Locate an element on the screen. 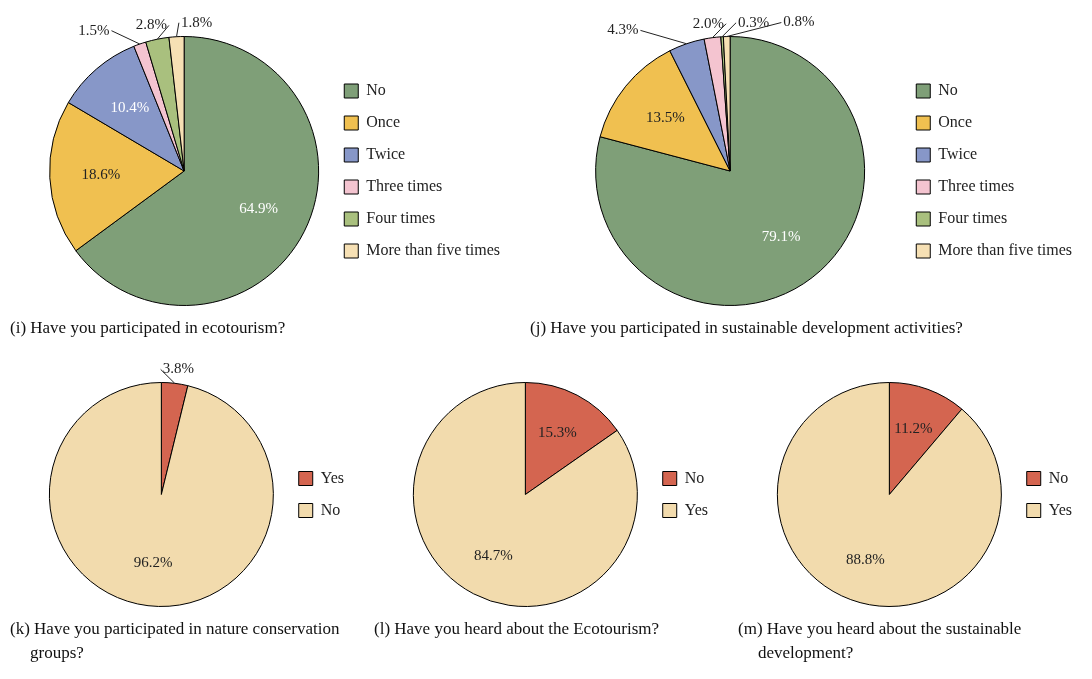  data-label: 15.3% is located at coordinates (557, 431).